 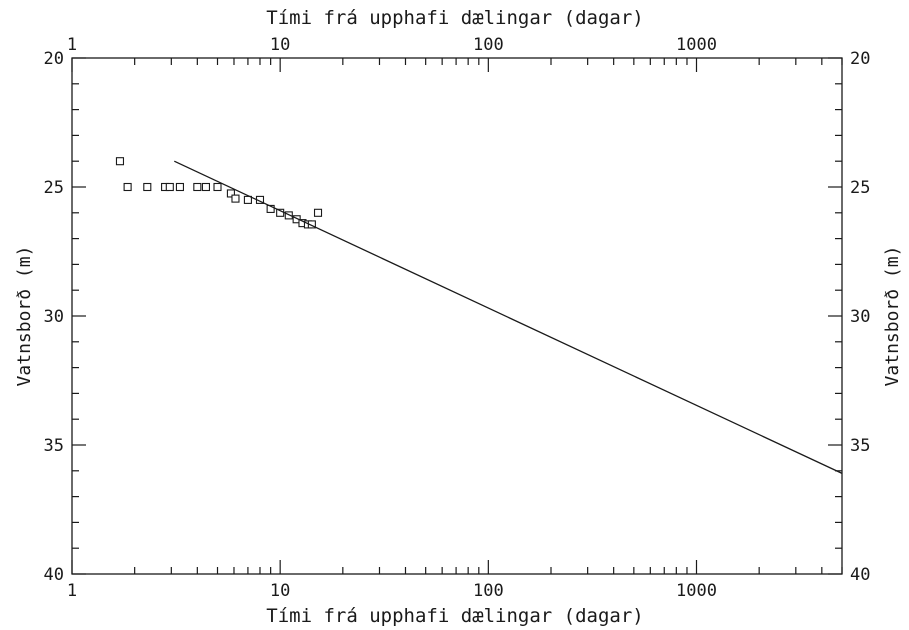 What do you see at coordinates (54, 575) in the screenshot?
I see `y-tick-label: 40` at bounding box center [54, 575].